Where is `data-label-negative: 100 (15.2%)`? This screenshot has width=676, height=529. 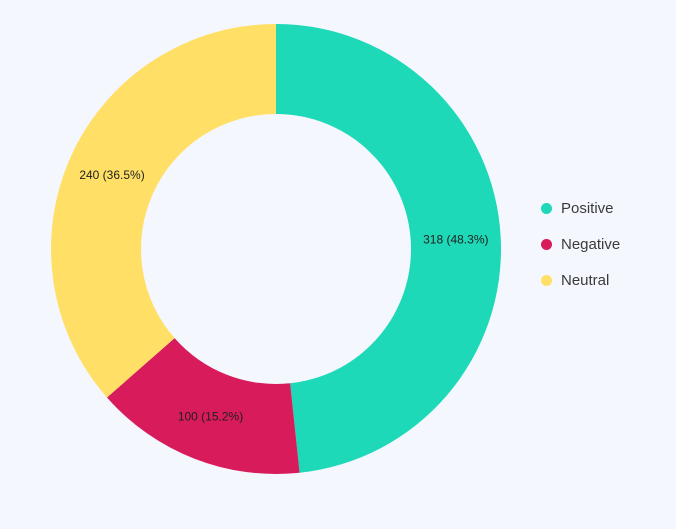 data-label-negative: 100 (15.2%) is located at coordinates (210, 417).